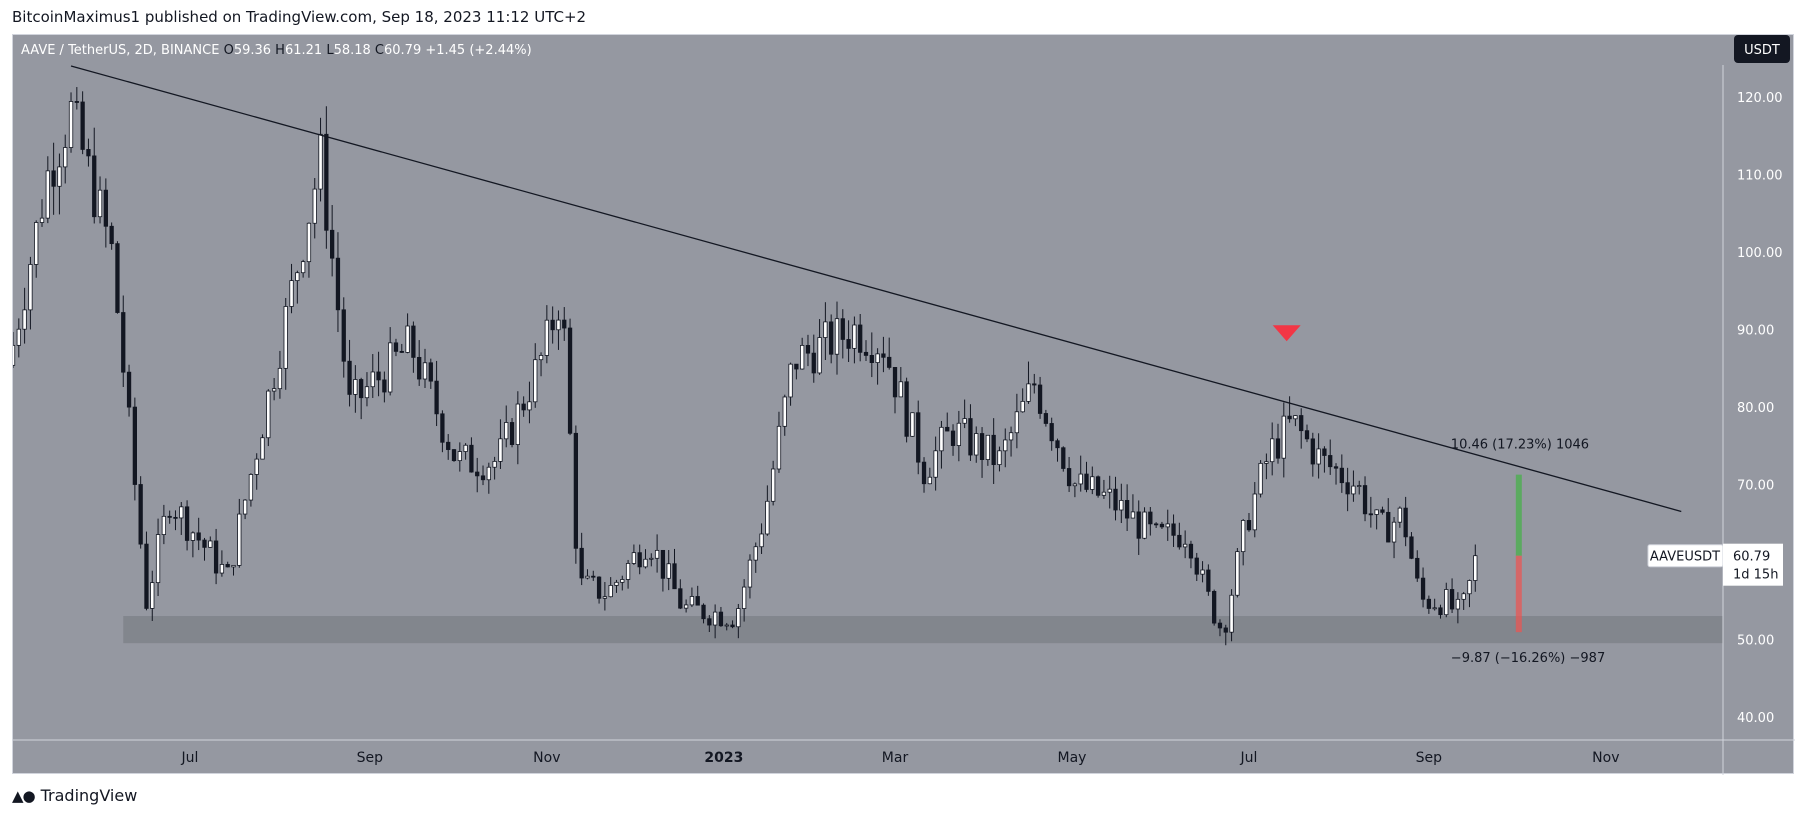  What do you see at coordinates (1605, 758) in the screenshot?
I see `x-tick-label: Nov` at bounding box center [1605, 758].